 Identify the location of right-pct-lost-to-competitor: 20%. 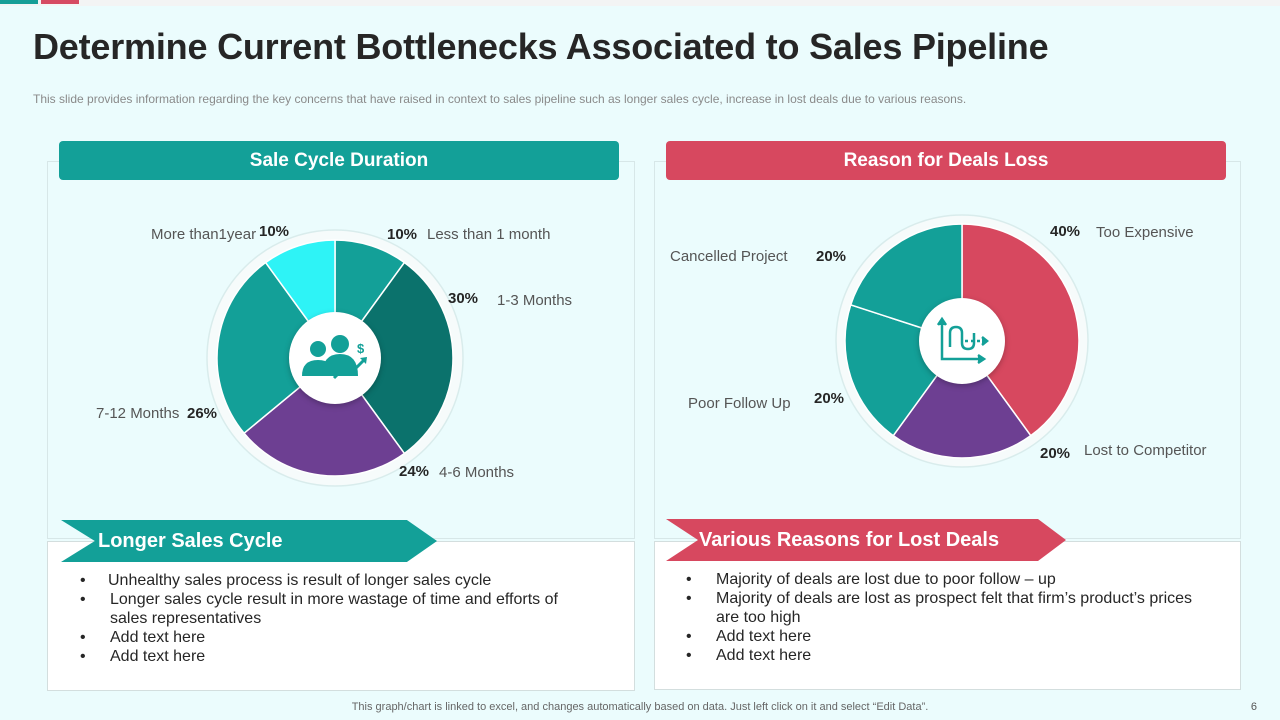
(1055, 453).